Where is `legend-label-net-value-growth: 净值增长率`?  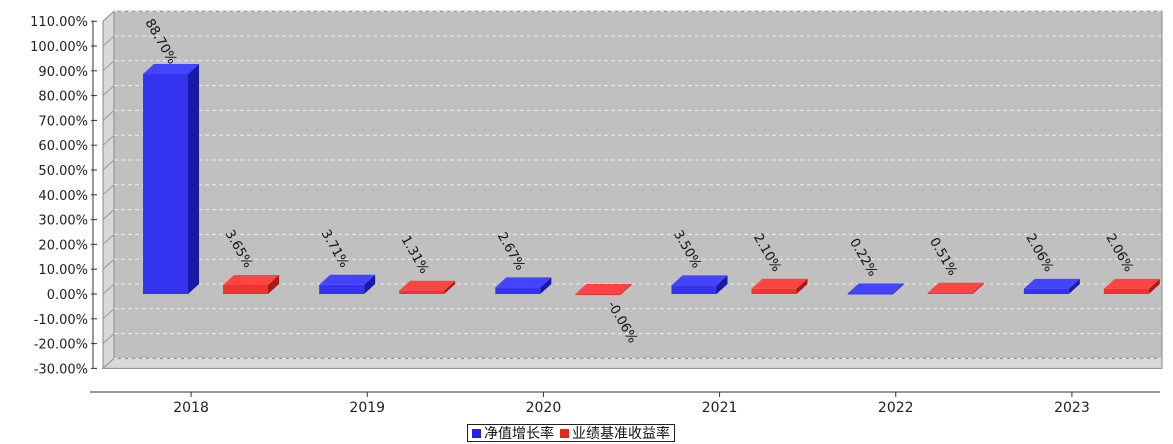
legend-label-net-value-growth: 净值增长率 is located at coordinates (519, 434).